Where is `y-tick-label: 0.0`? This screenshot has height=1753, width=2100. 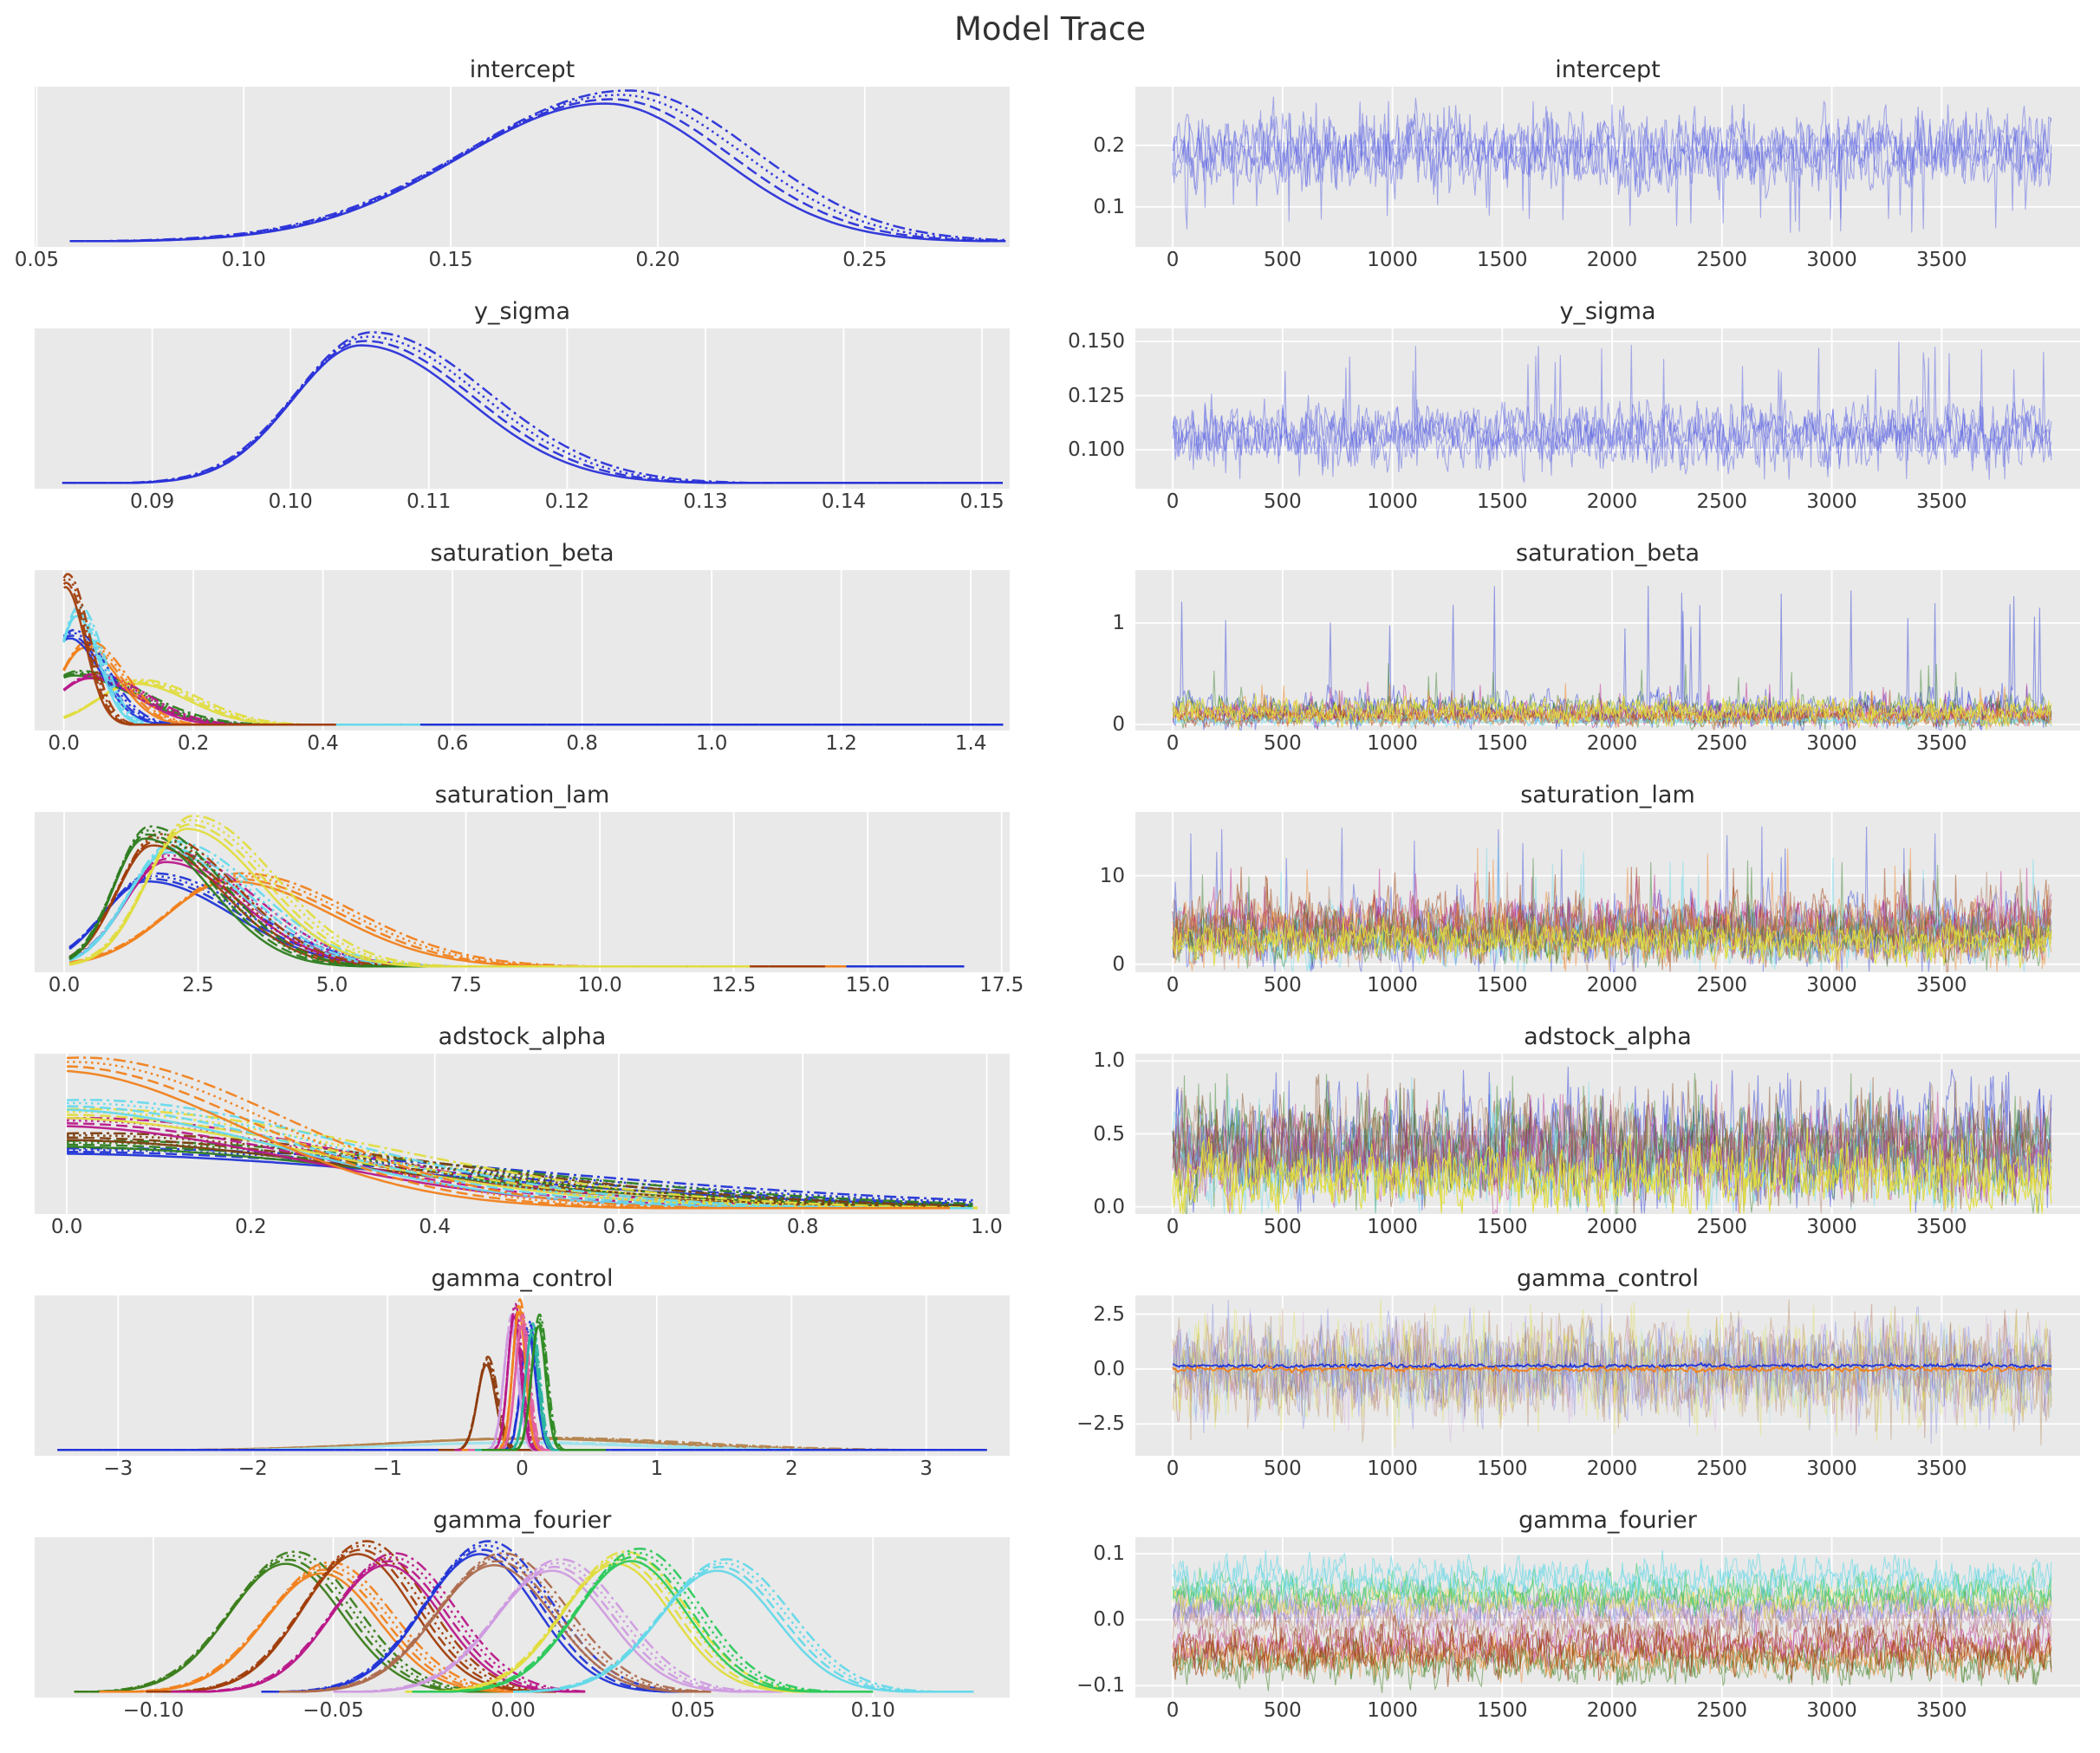 y-tick-label: 0.0 is located at coordinates (1109, 1620).